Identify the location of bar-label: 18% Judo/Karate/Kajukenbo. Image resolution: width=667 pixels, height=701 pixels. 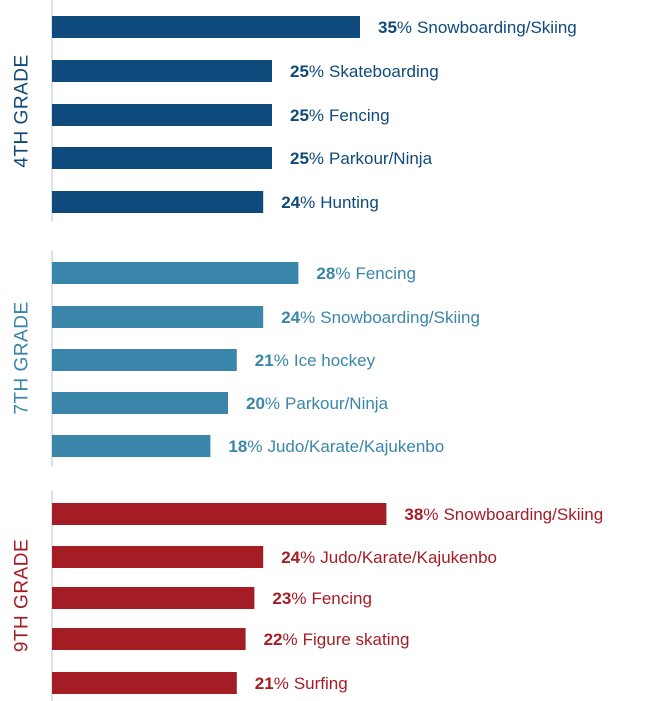
(336, 446).